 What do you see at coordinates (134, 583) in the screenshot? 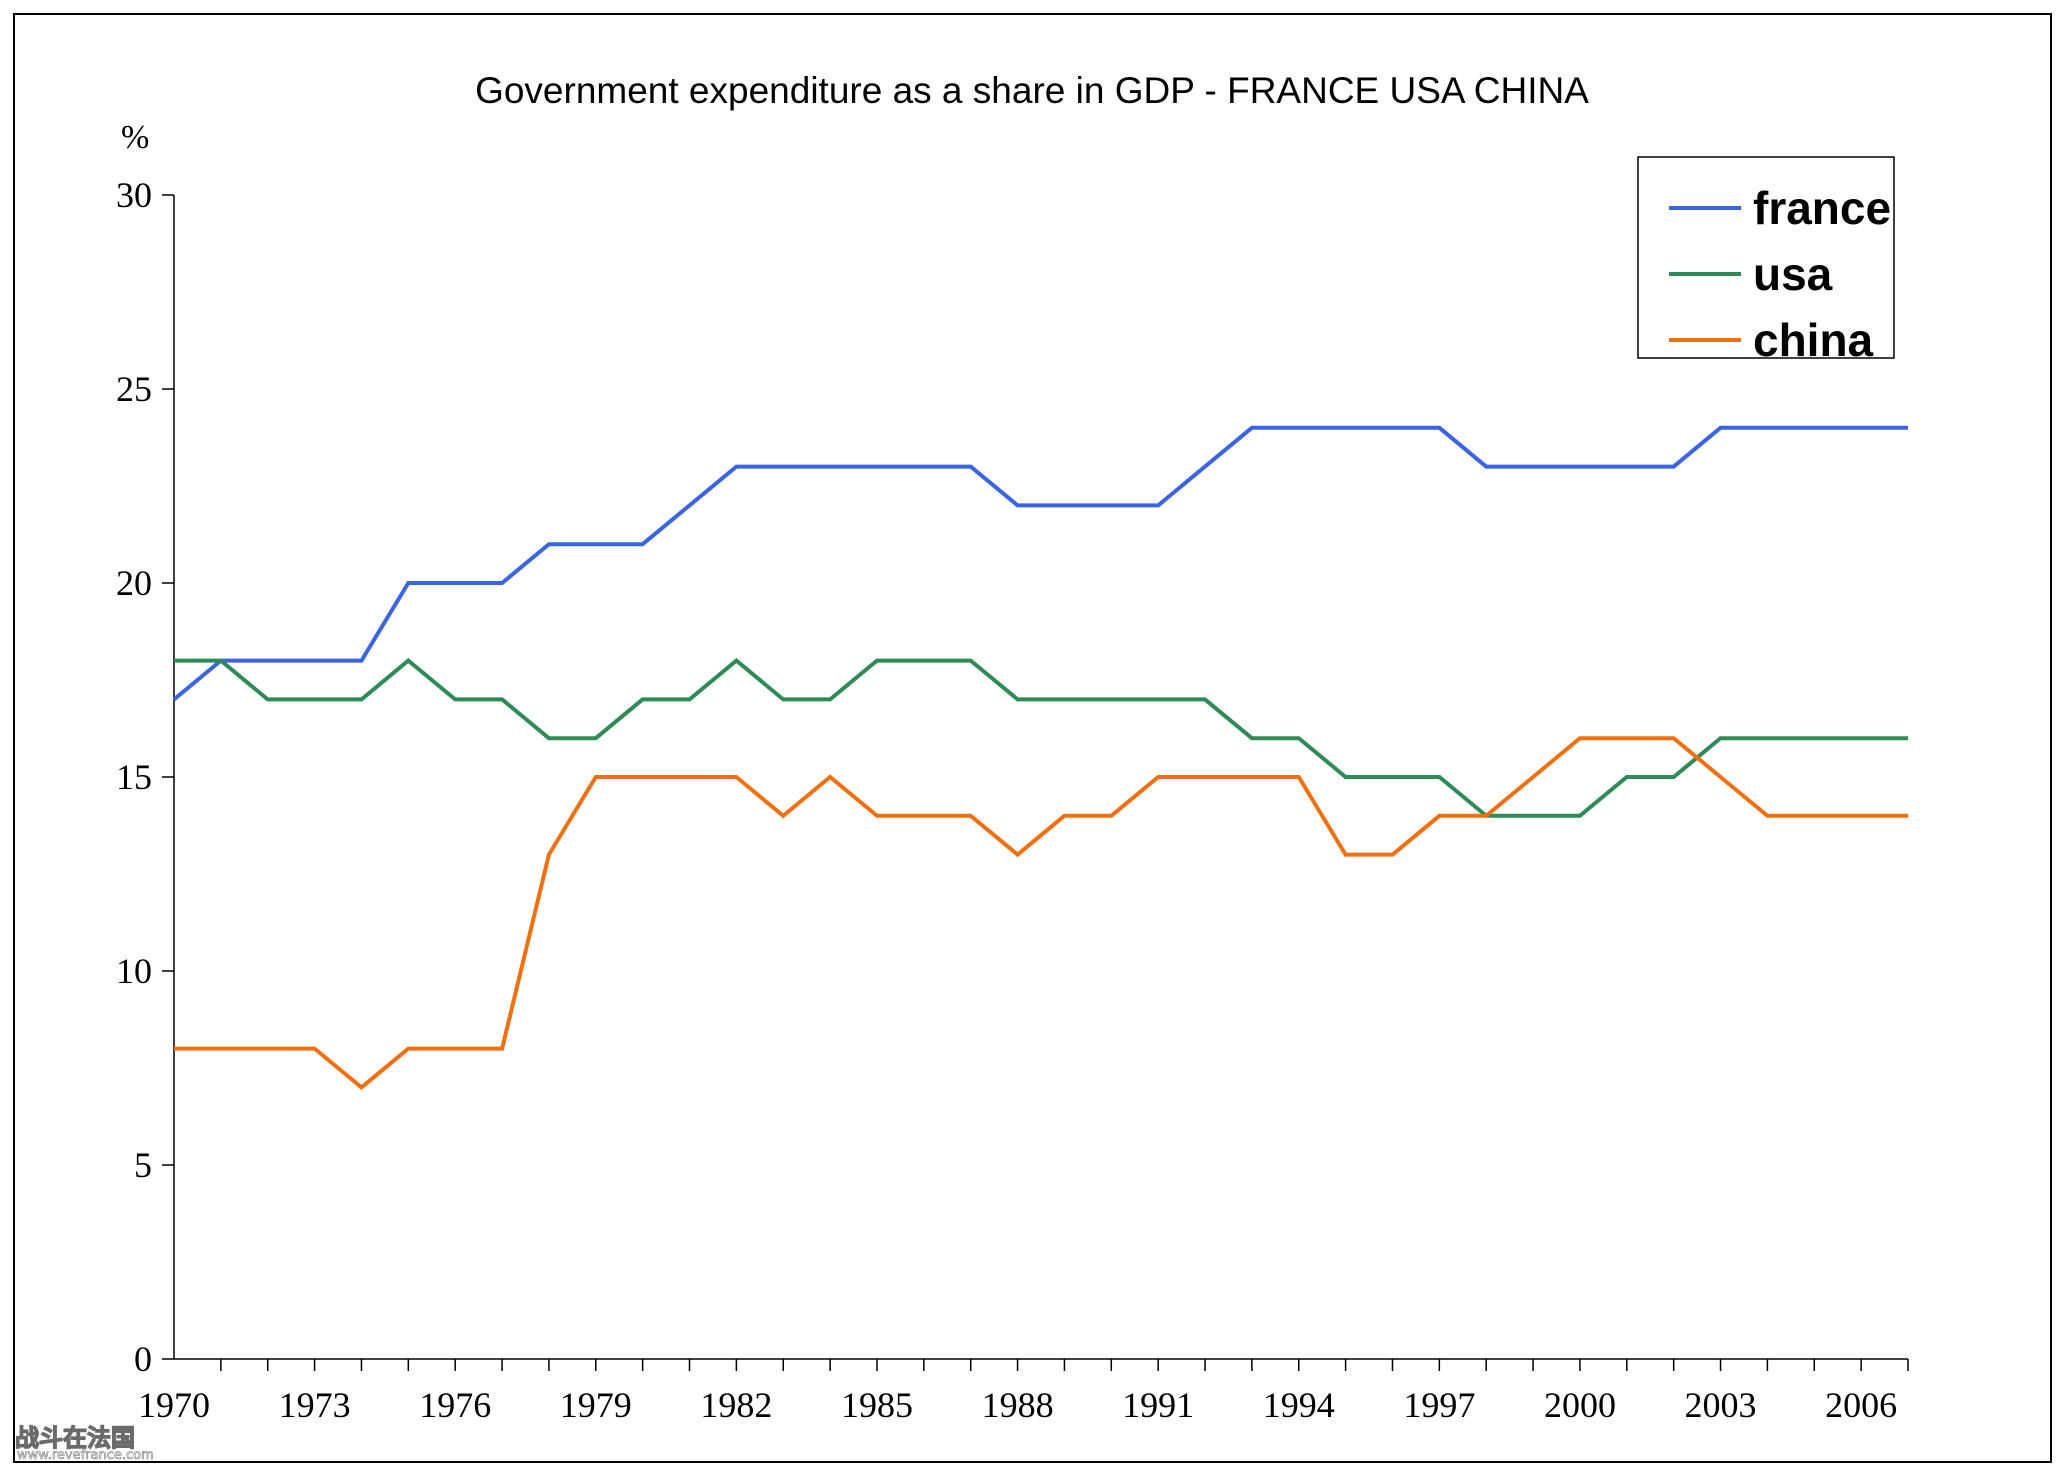
I see `y-tick-label: 20` at bounding box center [134, 583].